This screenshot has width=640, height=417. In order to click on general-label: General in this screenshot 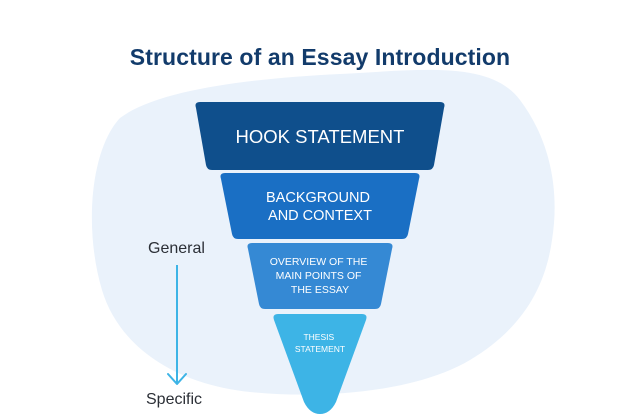, I will do `click(176, 248)`.